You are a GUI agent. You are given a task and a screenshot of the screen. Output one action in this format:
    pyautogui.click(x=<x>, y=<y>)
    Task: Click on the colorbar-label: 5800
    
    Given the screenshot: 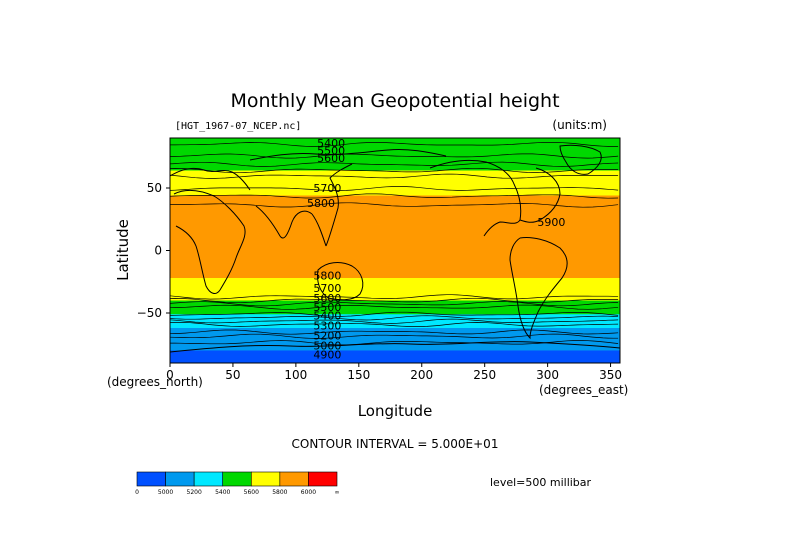 What is the action you would take?
    pyautogui.click(x=279, y=492)
    